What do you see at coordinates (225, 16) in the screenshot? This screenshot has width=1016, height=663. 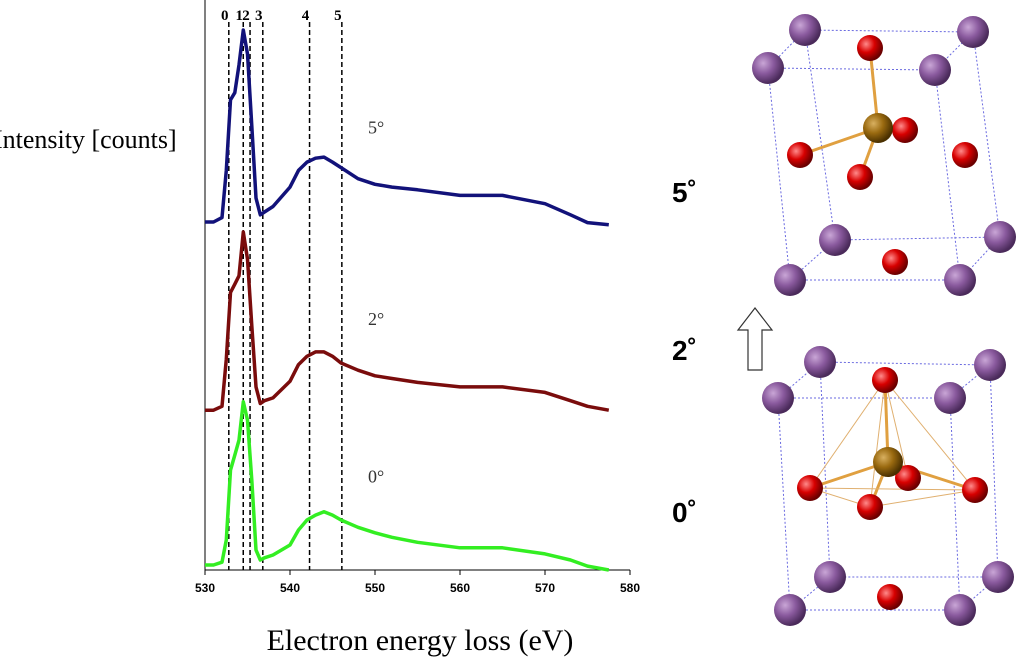 I see `marker-label: 0` at bounding box center [225, 16].